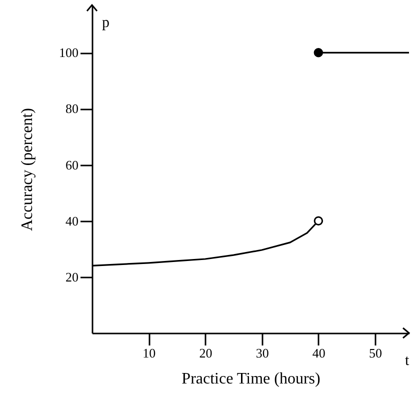 The width and height of the screenshot is (413, 407). Describe the element at coordinates (149, 353) in the screenshot. I see `x-tick-label: 10` at that location.